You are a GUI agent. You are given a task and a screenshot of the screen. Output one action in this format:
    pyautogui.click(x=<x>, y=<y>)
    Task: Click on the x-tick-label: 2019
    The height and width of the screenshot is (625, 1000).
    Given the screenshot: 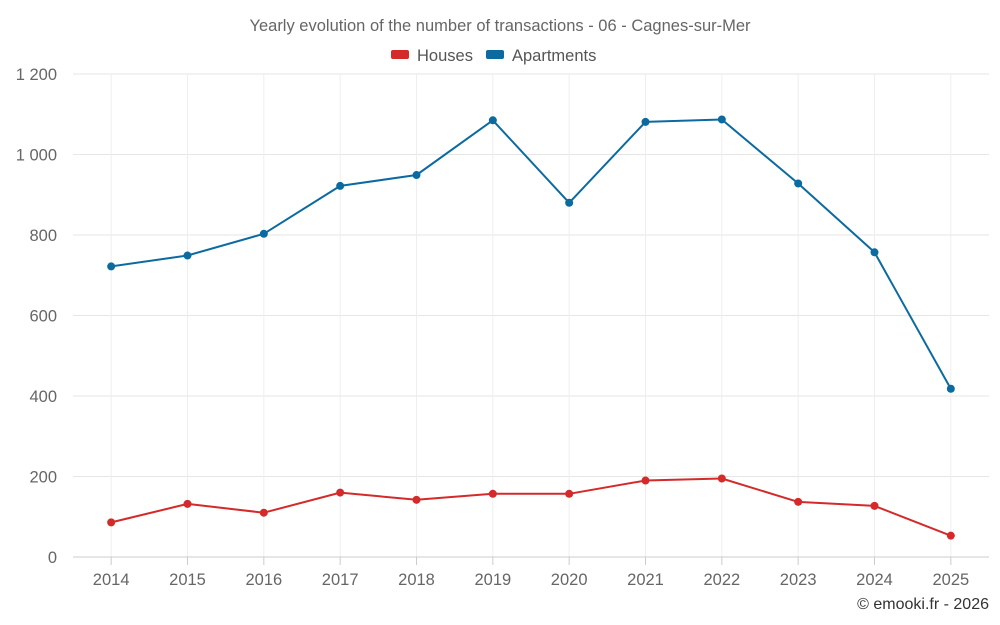 What is the action you would take?
    pyautogui.click(x=492, y=580)
    